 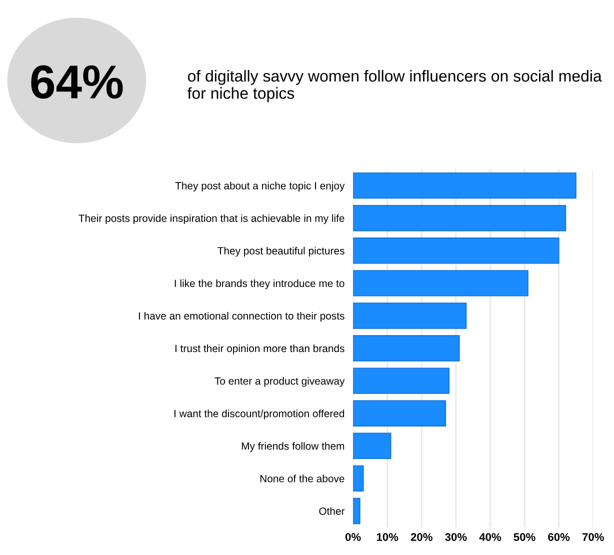 I want to click on y-tick-label: None of the above, so click(x=302, y=478).